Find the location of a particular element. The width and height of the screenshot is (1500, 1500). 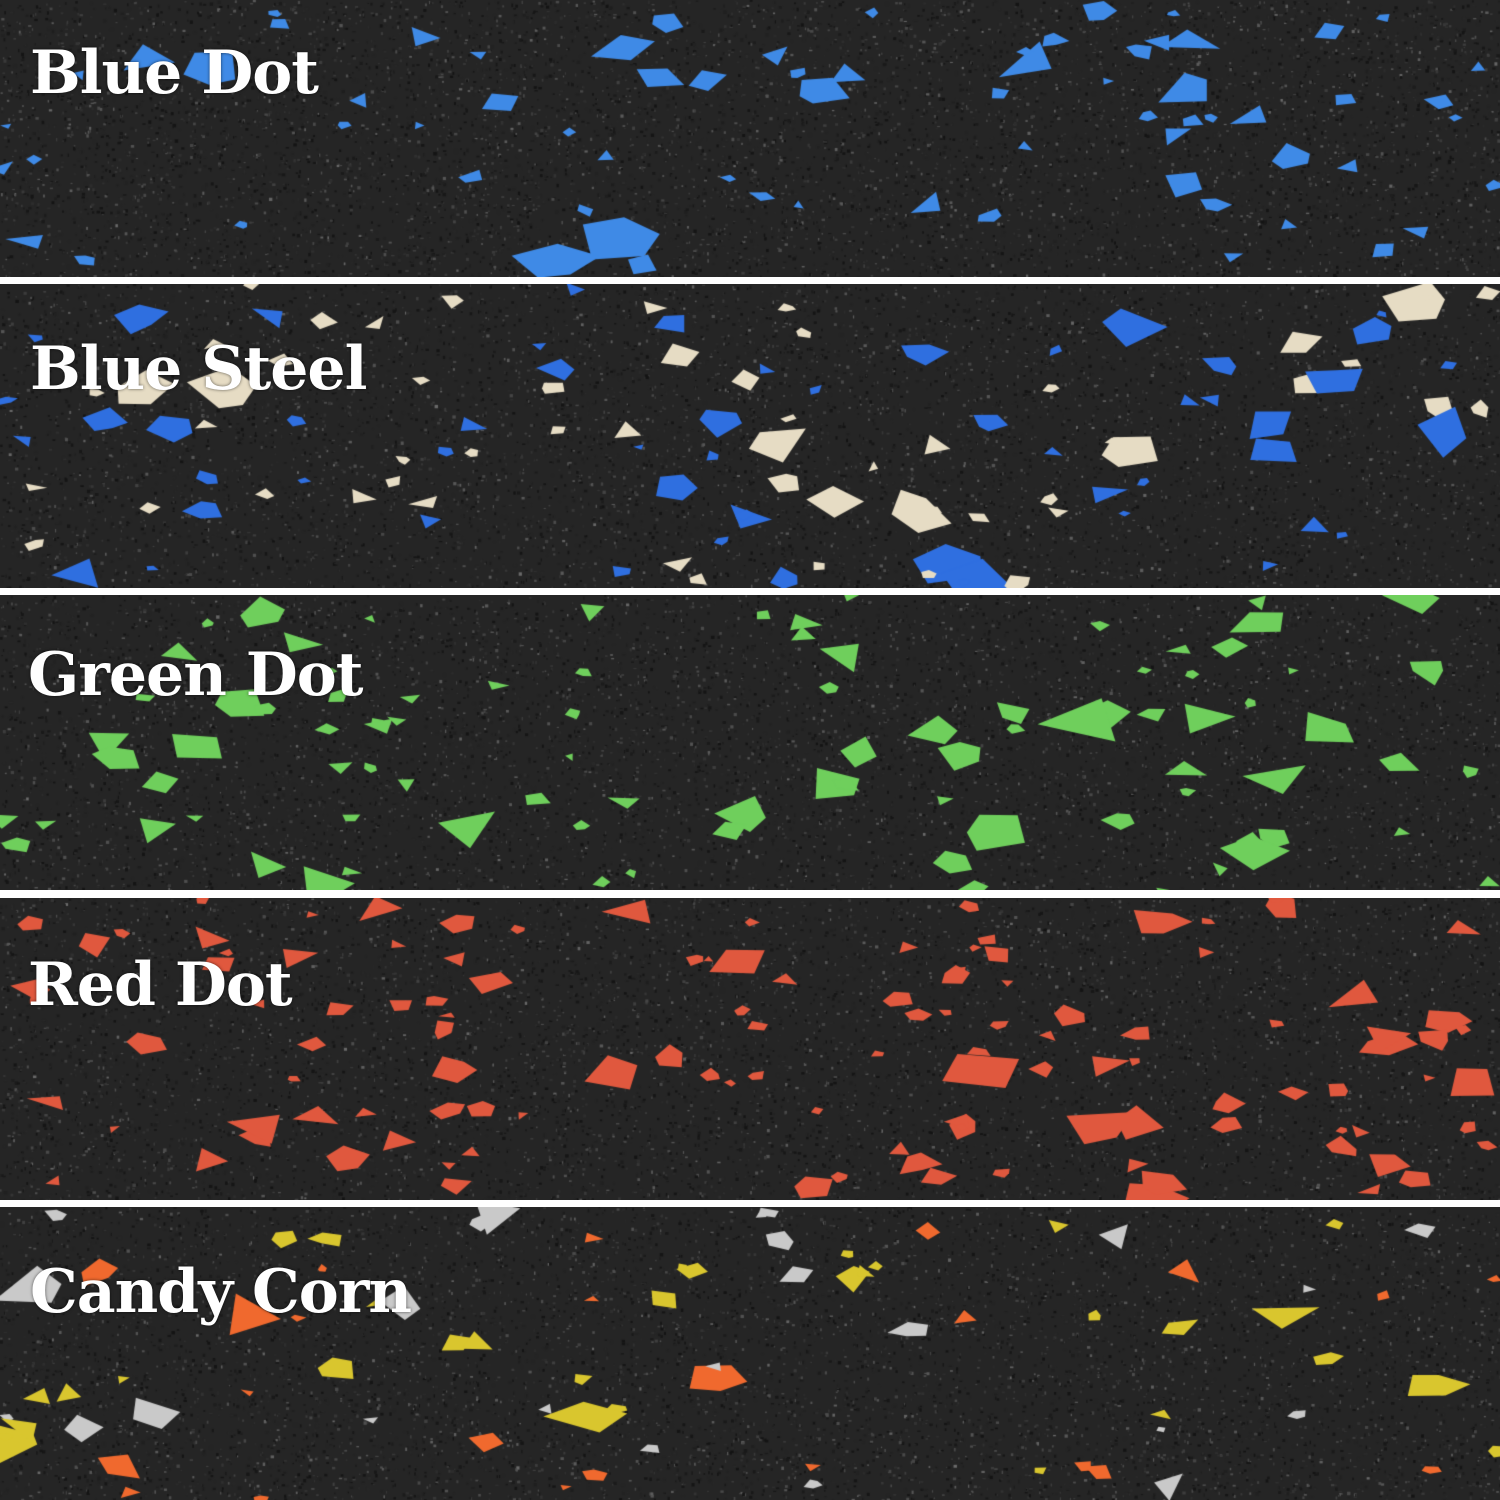

swatch-label: Candy Corn is located at coordinates (221, 1292).